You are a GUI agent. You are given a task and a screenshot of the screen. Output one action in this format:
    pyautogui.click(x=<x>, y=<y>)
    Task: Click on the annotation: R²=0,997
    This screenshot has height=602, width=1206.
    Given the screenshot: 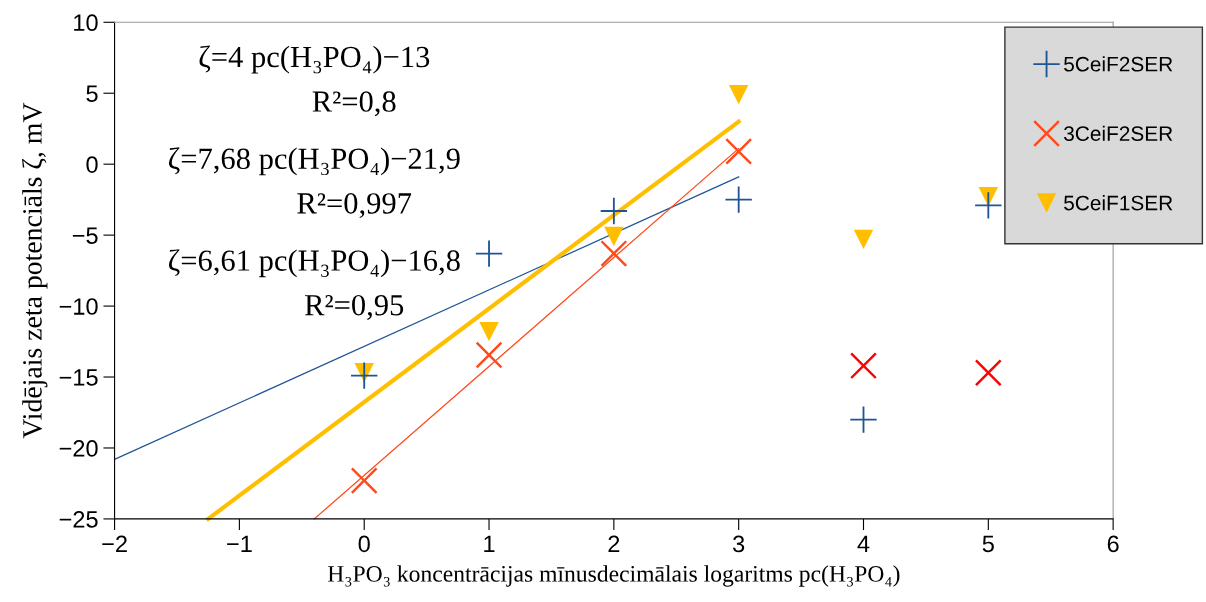 What is the action you would take?
    pyautogui.click(x=354, y=206)
    